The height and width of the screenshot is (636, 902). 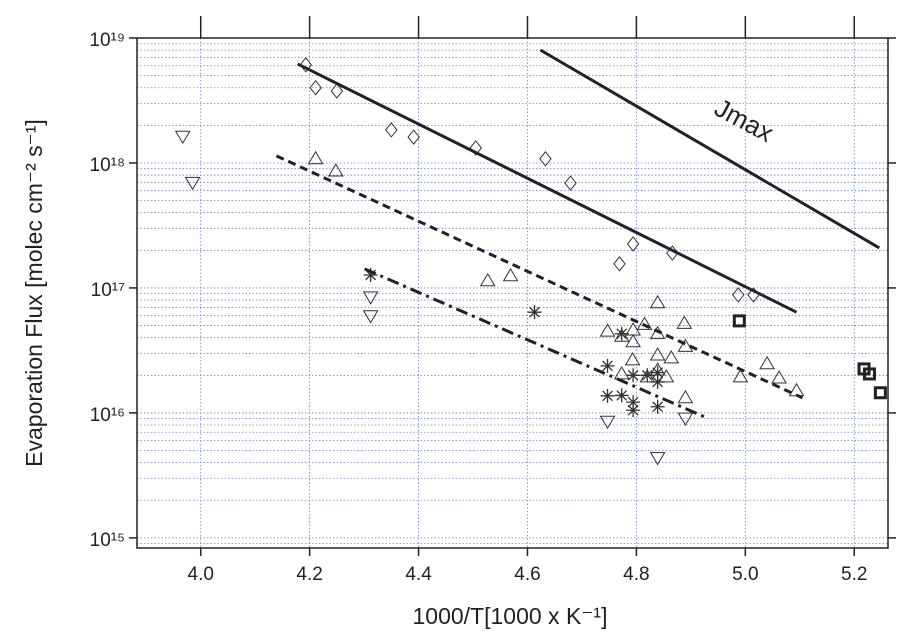 I want to click on y-tick-label: 10¹⁵, so click(x=107, y=540).